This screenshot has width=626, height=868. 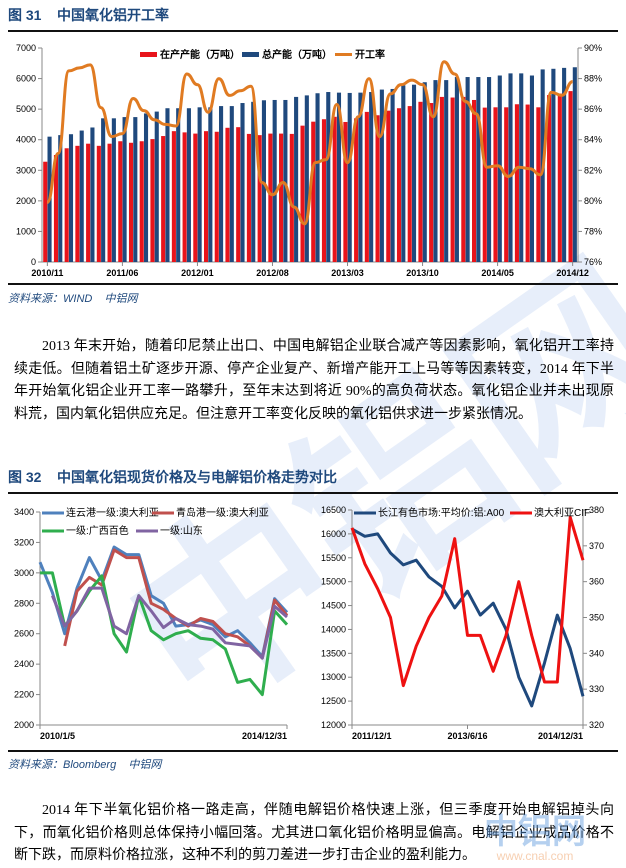 I want to click on y-tick-label: 14000, so click(x=333, y=629).